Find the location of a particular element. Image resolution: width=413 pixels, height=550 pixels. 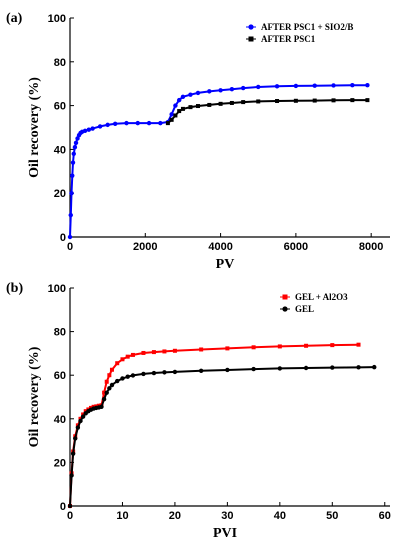

series-line is located at coordinates (267, 111).